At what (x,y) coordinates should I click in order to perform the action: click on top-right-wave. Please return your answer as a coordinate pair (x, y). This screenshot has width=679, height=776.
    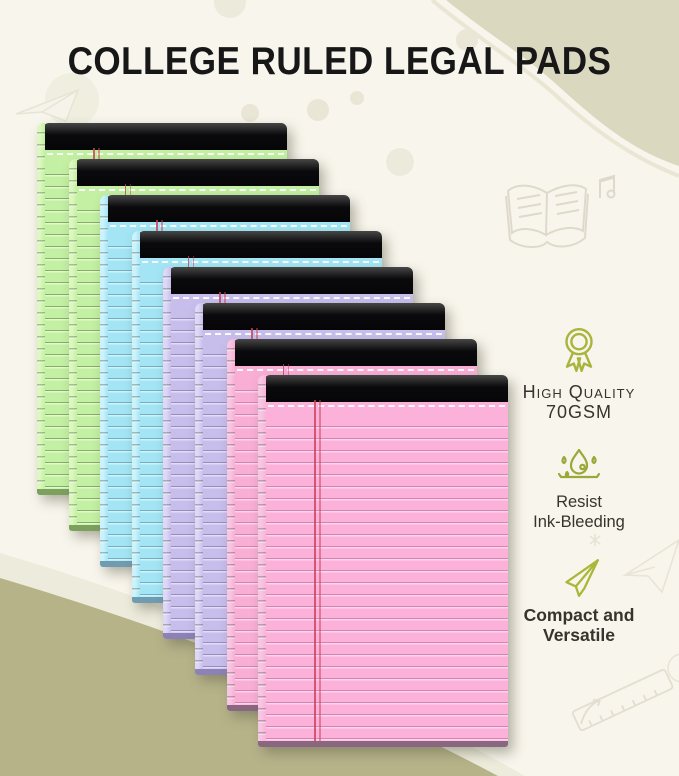
    Looking at the image, I should click on (562, 83).